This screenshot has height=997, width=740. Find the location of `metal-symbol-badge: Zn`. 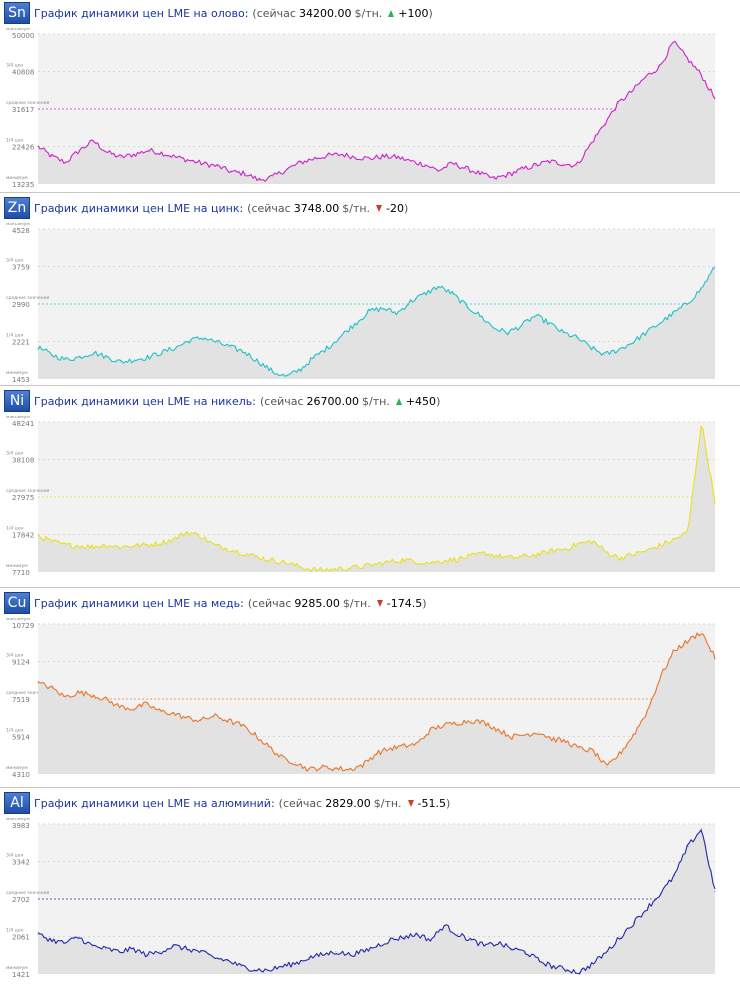

metal-symbol-badge: Zn is located at coordinates (17, 208).